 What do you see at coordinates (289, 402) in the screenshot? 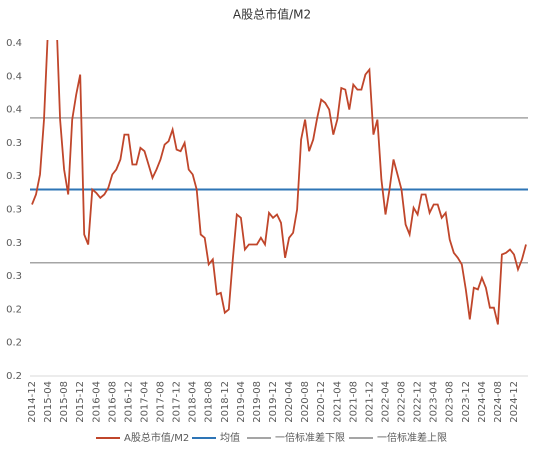
I see `x-tick-label: 2020-04` at bounding box center [289, 402].